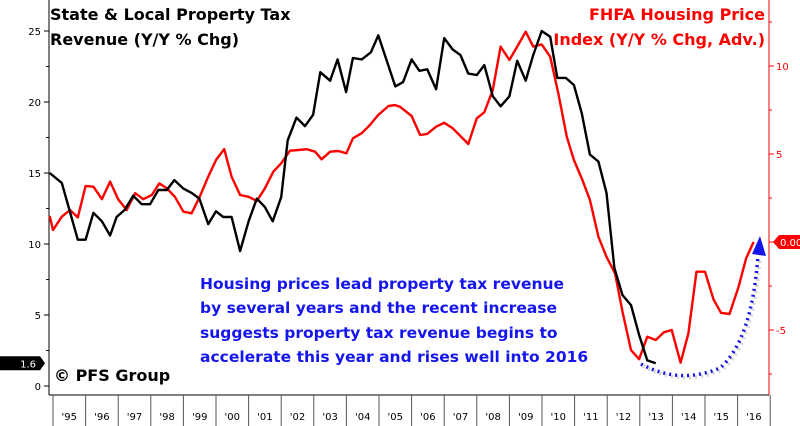  I want to click on annotation-line-2: by several years and the recent increase, so click(378, 308).